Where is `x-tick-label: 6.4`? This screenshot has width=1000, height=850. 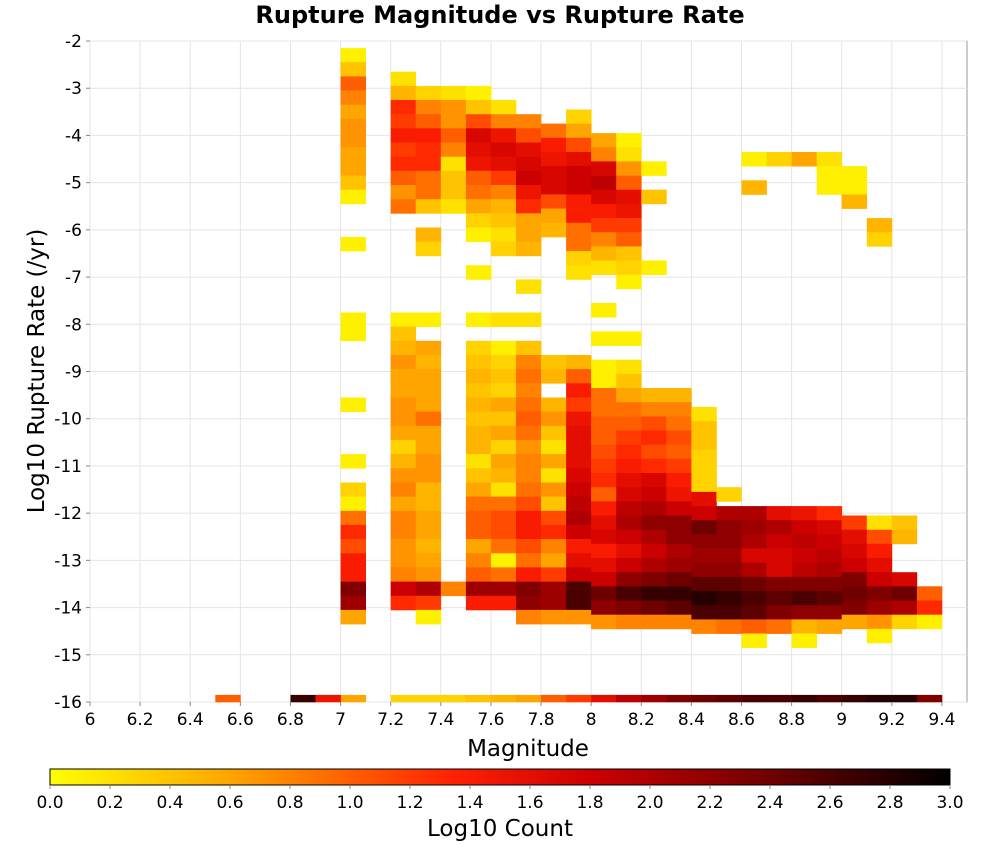 x-tick-label: 6.4 is located at coordinates (190, 720).